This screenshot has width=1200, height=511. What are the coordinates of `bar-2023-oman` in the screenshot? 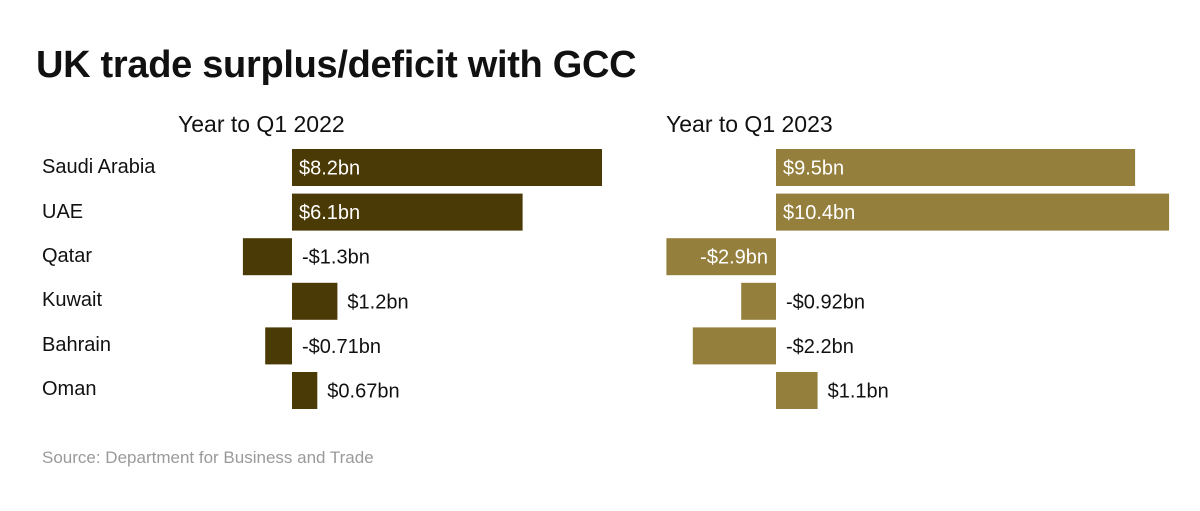 It's located at (797, 390).